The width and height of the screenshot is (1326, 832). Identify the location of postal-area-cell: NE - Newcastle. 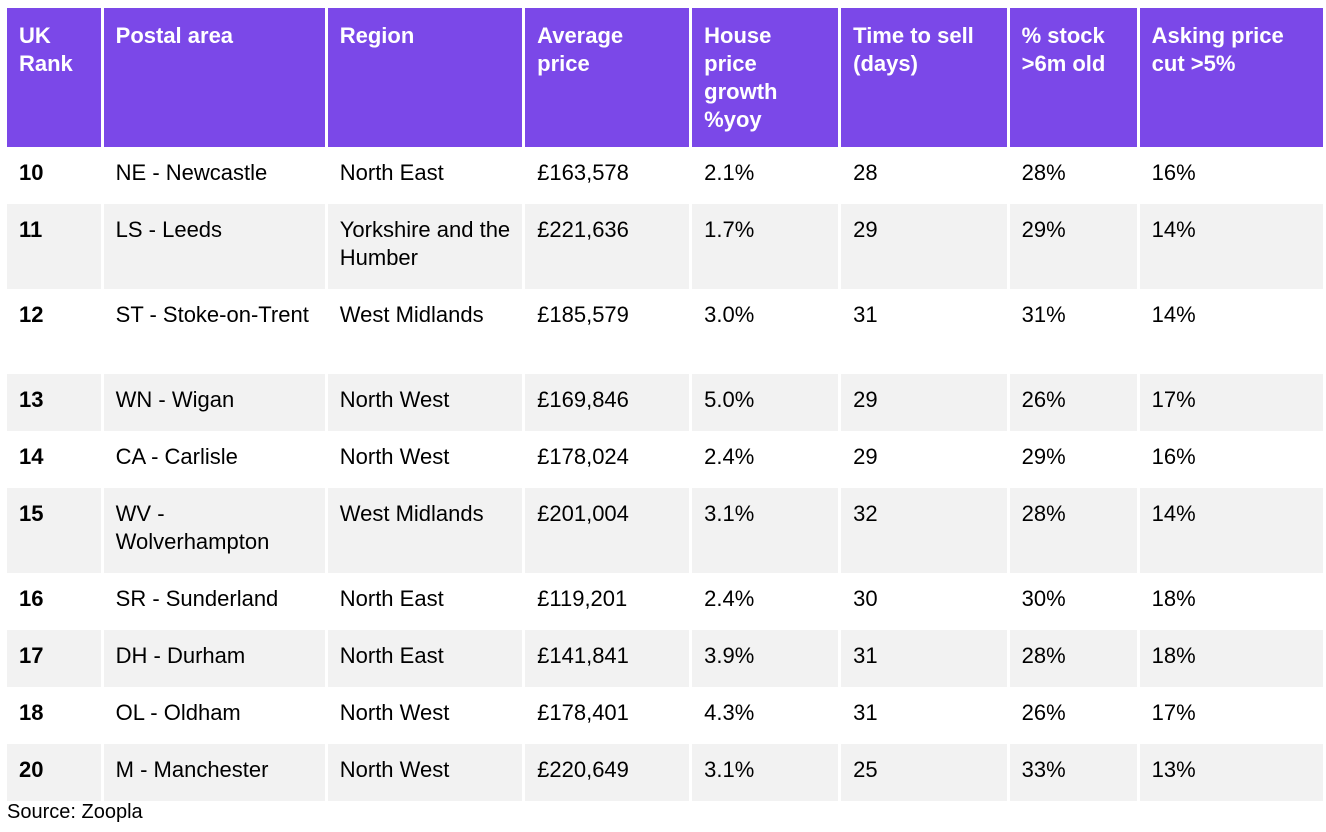
(214, 175).